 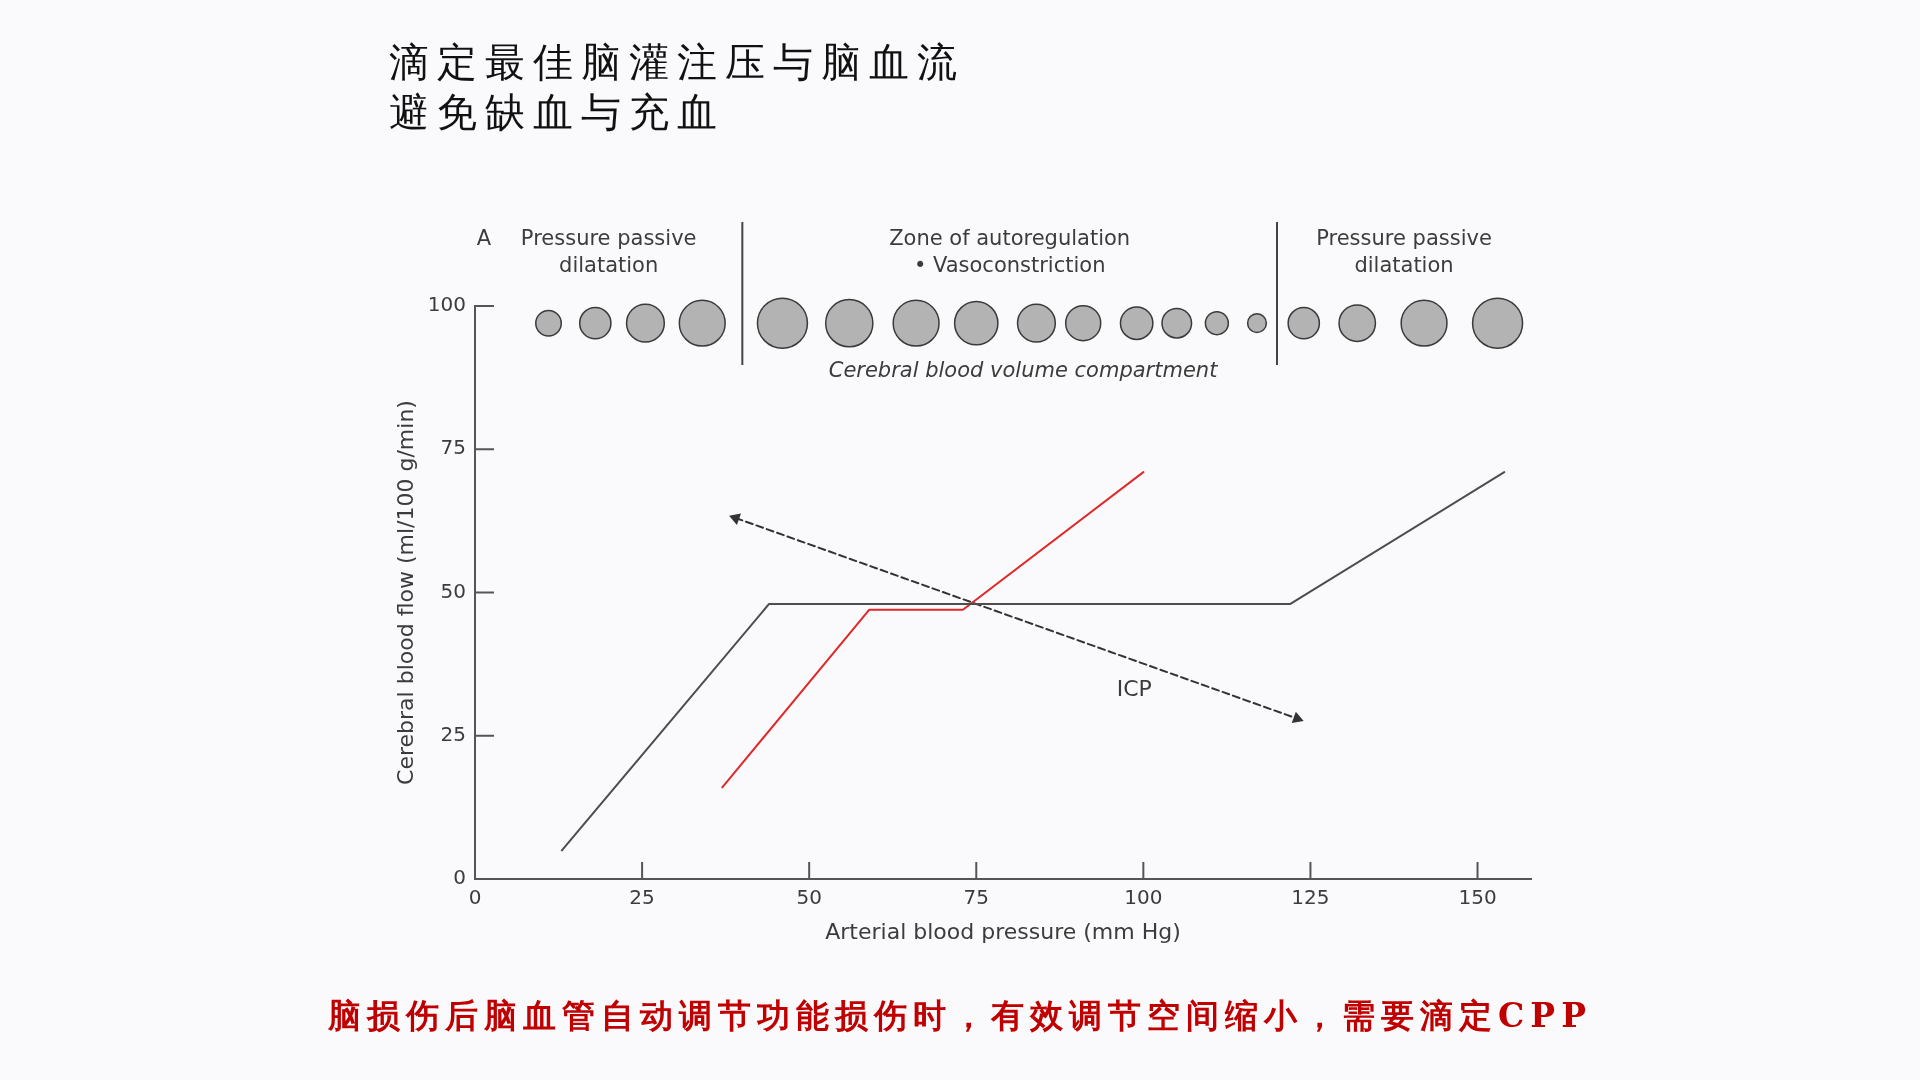 I want to click on y-tick-label: 25, so click(x=453, y=733).